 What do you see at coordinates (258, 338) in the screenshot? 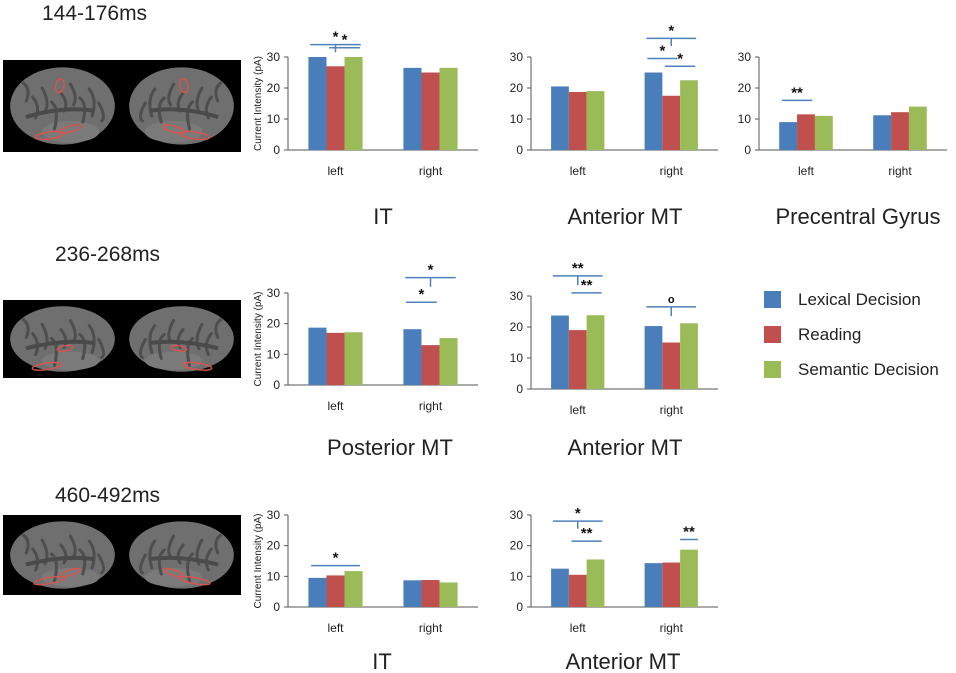
I see `y-axis-label: Current Intensity (pA)` at bounding box center [258, 338].